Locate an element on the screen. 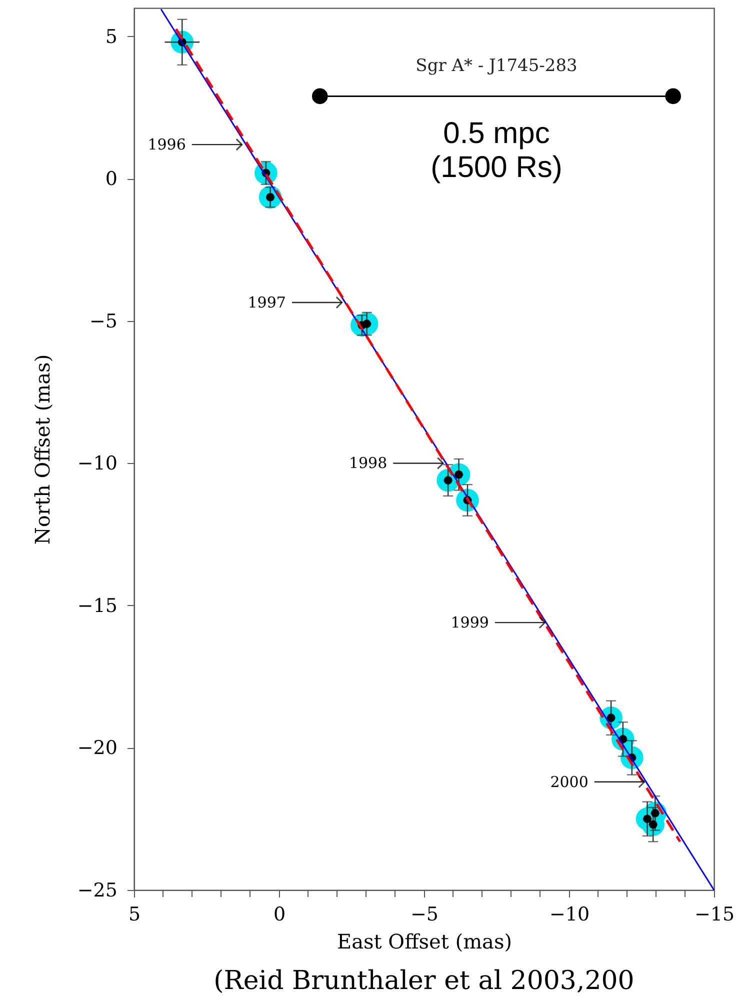 This screenshot has height=996, width=736. x-tick-label: 5 is located at coordinates (134, 915).